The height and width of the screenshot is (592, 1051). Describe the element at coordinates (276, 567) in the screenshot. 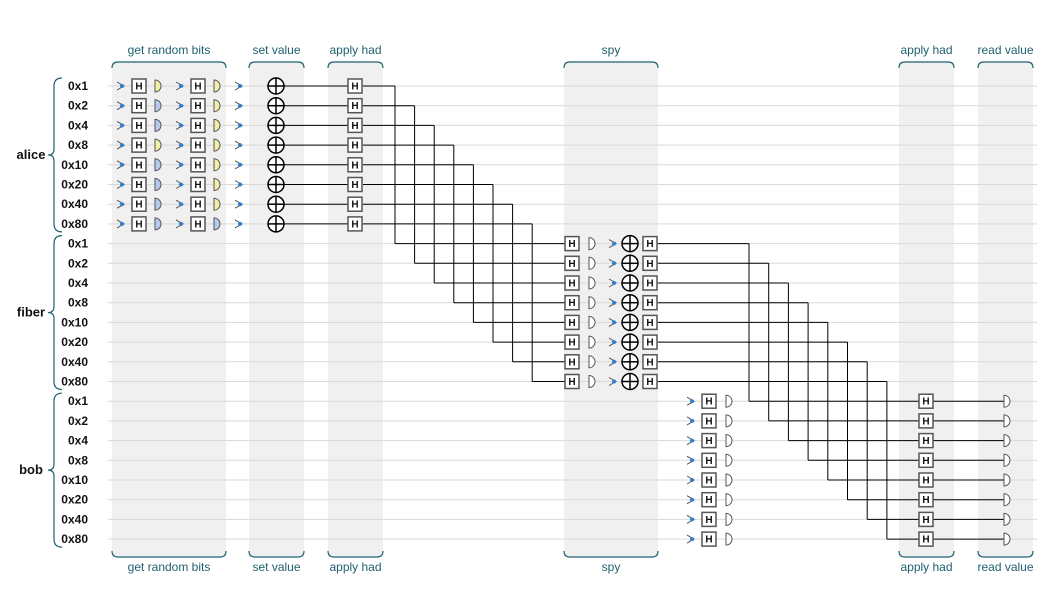

I see `section-label-bottom: set value` at that location.